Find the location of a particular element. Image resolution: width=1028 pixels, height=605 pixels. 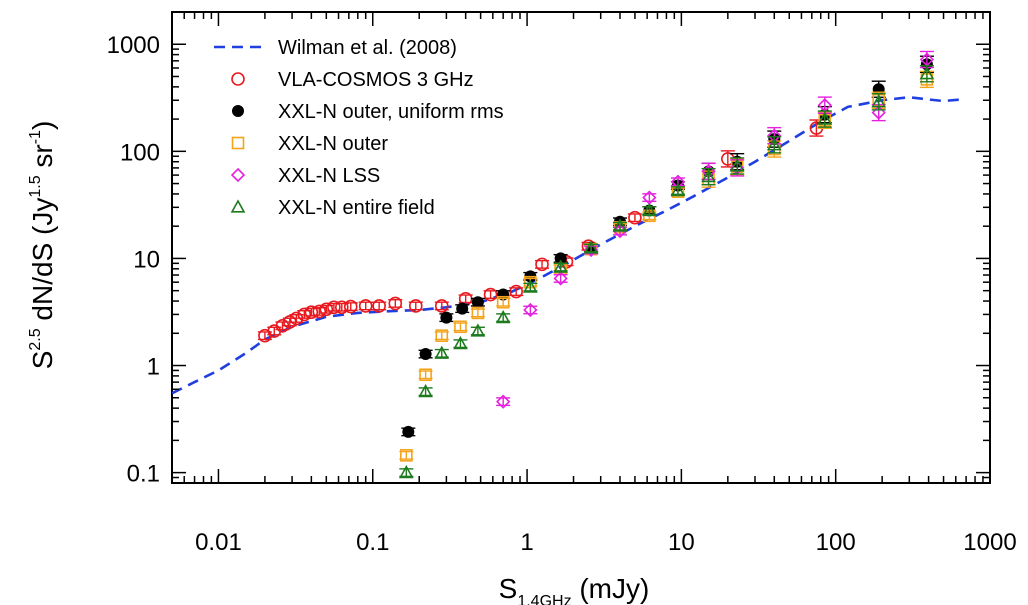

x-tick-label: 1000 is located at coordinates (989, 542).